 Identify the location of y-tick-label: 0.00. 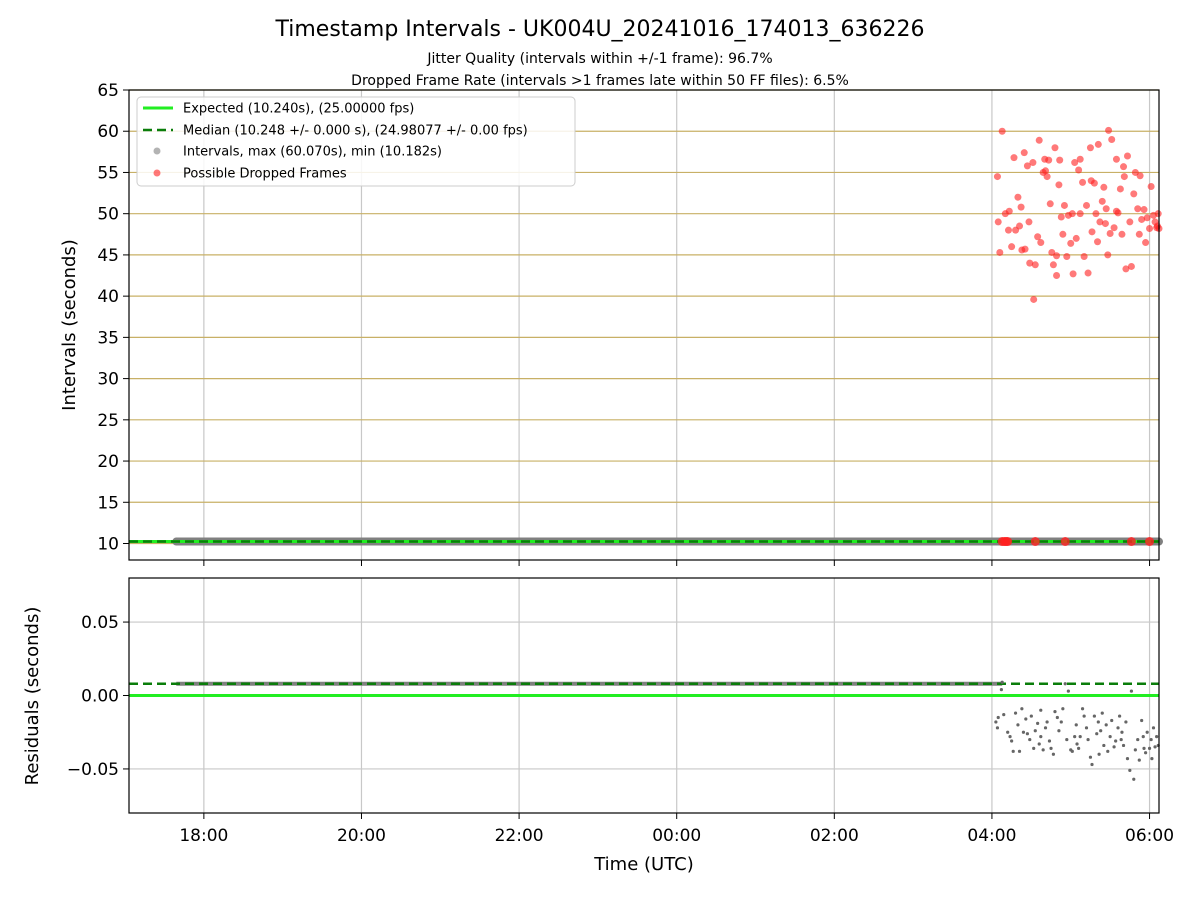
(100, 697).